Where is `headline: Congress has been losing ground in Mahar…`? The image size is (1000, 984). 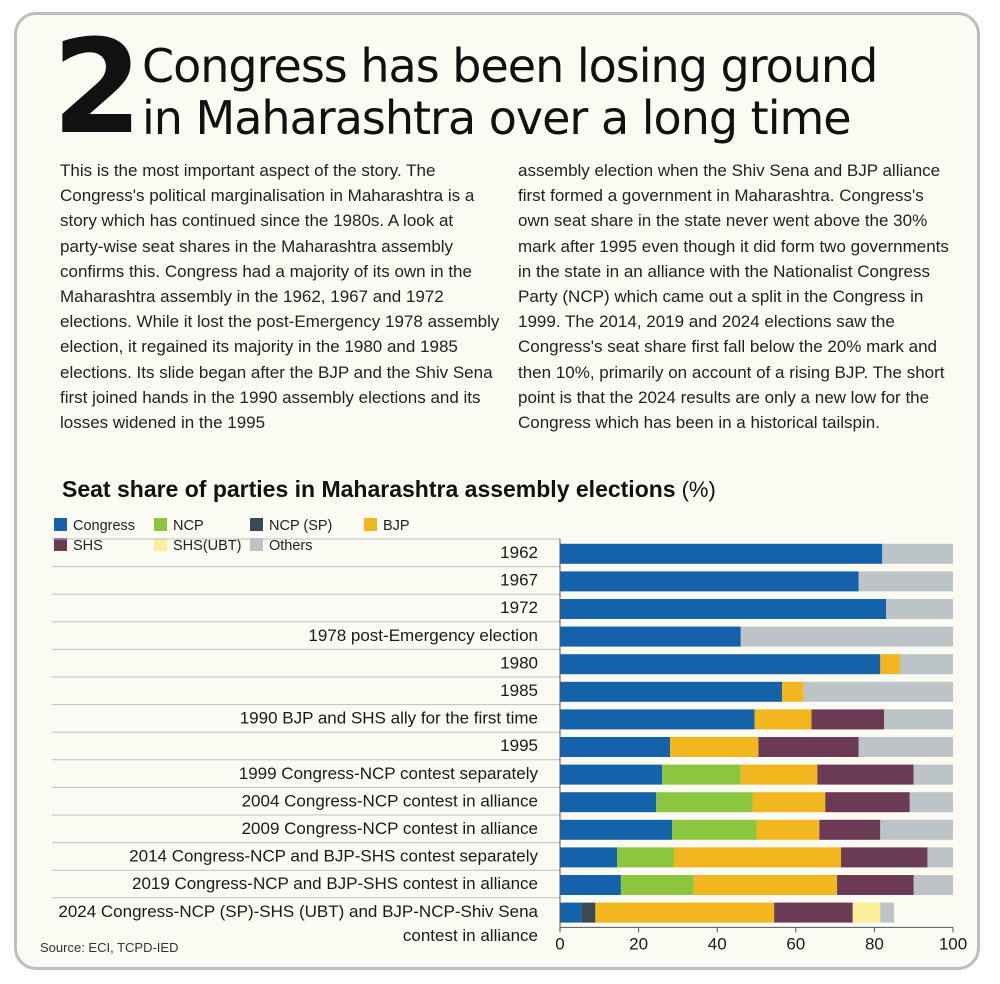 headline: Congress has been losing ground in Mahar… is located at coordinates (542, 92).